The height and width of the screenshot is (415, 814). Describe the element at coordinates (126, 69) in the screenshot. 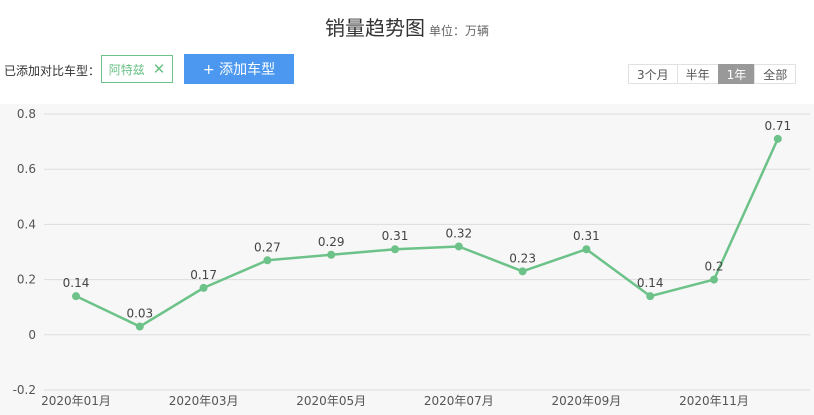

I see `compare-chip-label: 阿特兹` at that location.